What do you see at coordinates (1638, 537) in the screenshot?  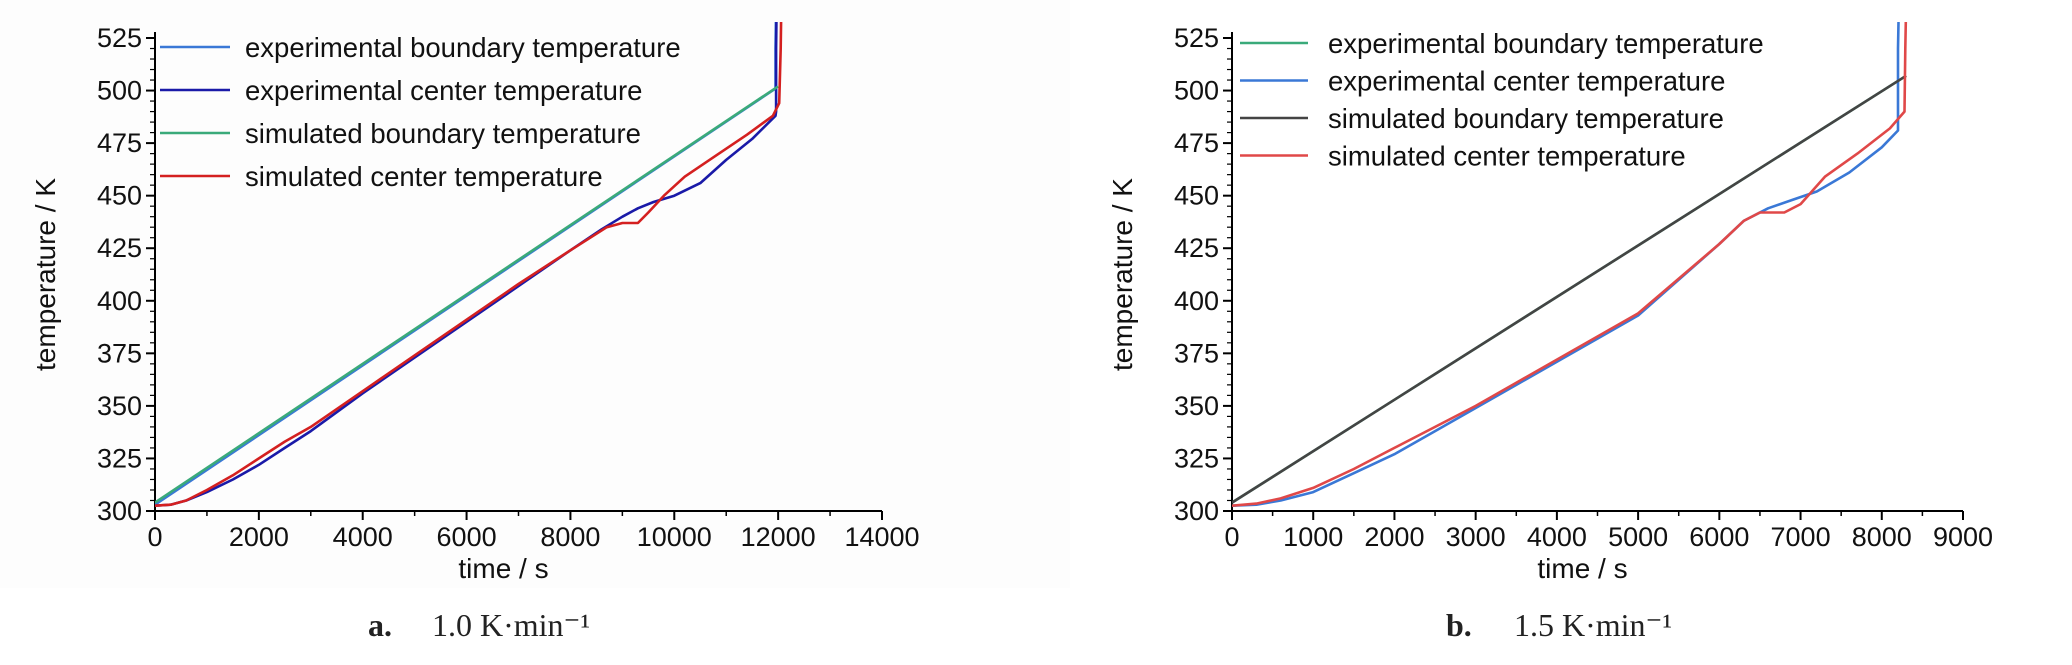 I see `x-tick-label: 5000` at bounding box center [1638, 537].